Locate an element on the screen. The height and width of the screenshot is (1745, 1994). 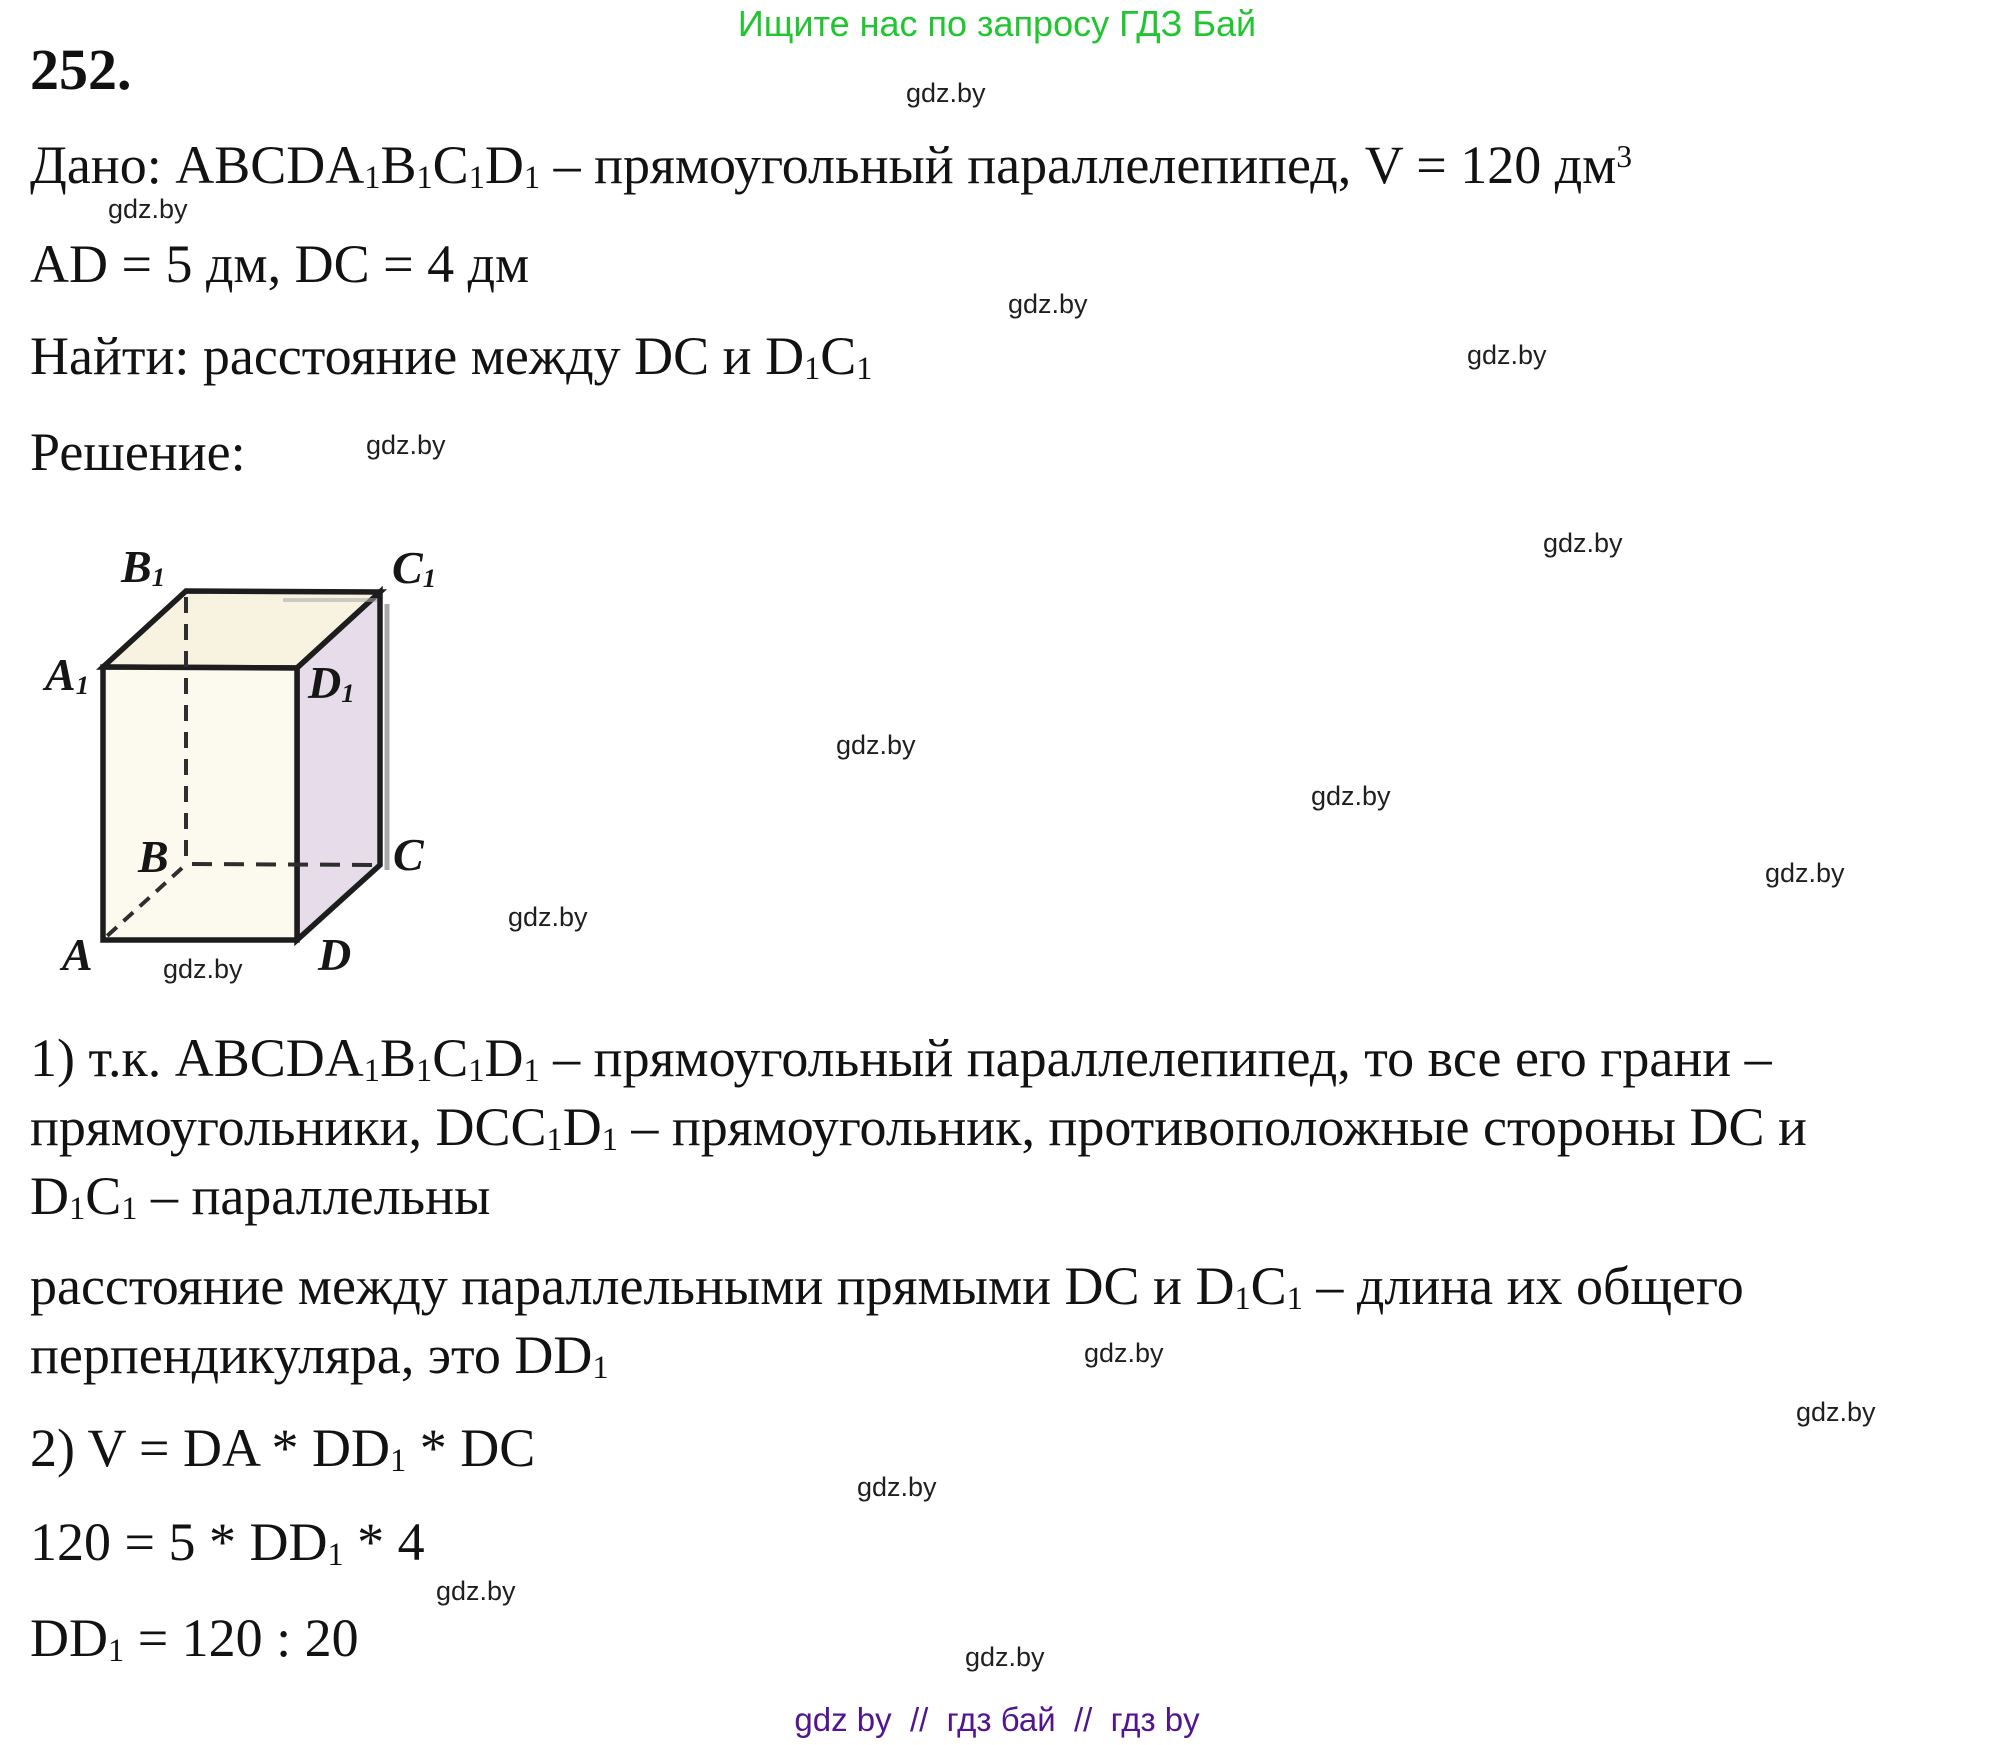
box-front-face is located at coordinates (200, 803).